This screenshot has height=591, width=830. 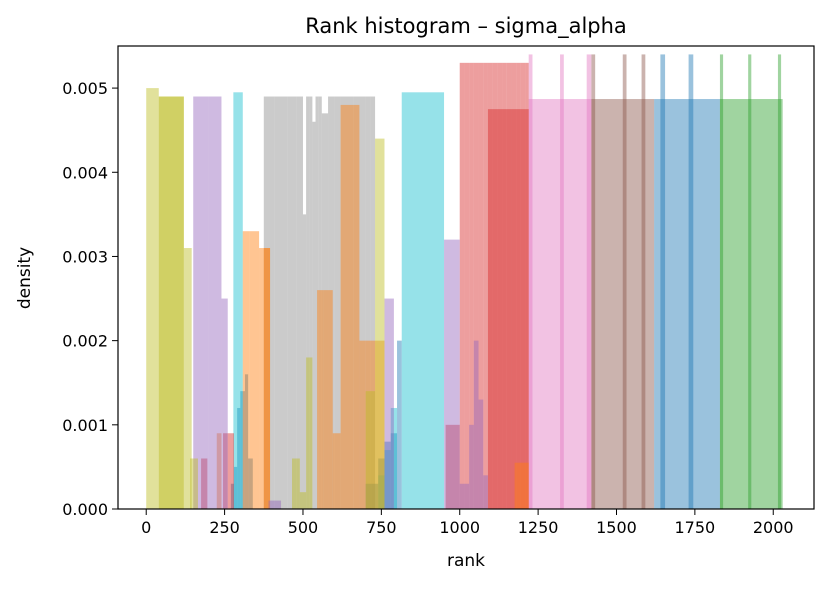 What do you see at coordinates (85, 88) in the screenshot?
I see `y-tick-label: 0.005` at bounding box center [85, 88].